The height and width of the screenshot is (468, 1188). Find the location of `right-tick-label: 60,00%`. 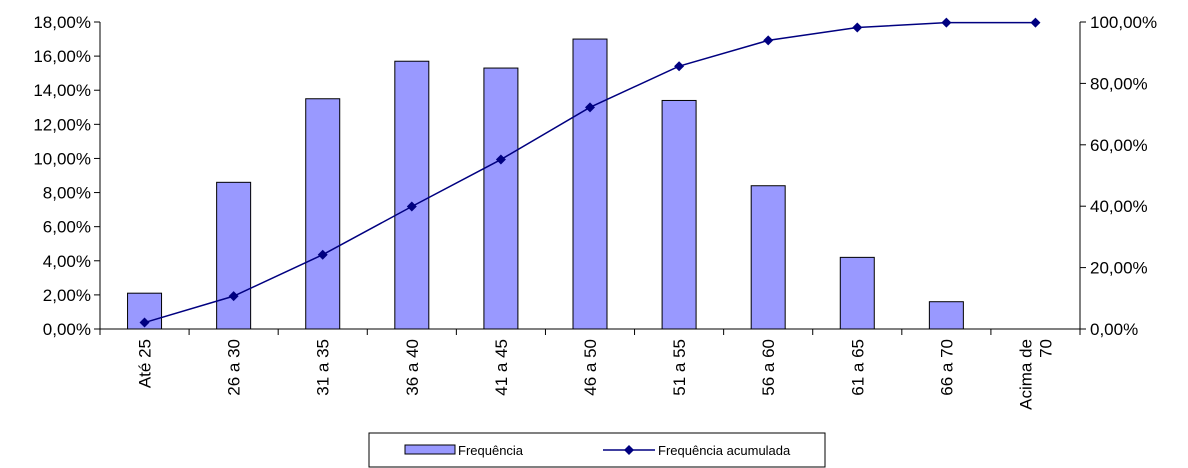

right-tick-label: 60,00% is located at coordinates (1119, 145).